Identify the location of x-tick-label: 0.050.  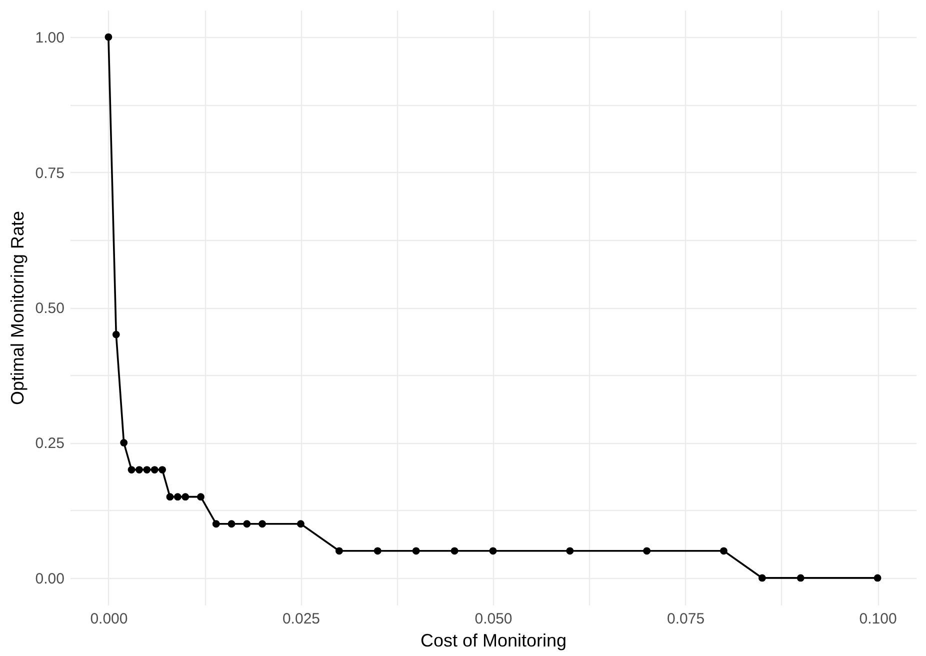
(493, 619).